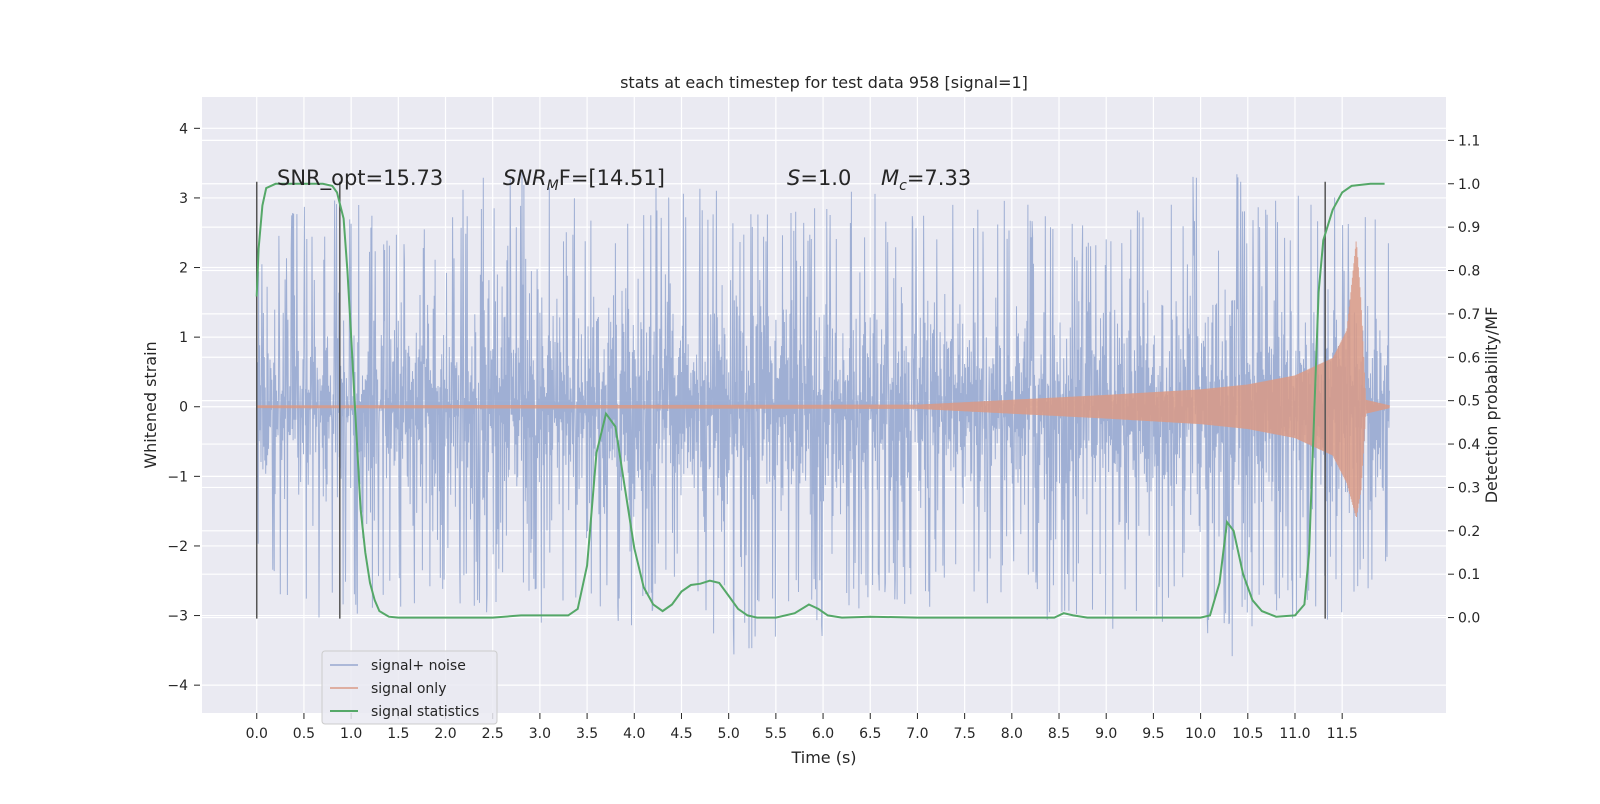 The image size is (1600, 804). Describe the element at coordinates (150, 404) in the screenshot. I see `y-axis-label: Whitened strain` at that location.